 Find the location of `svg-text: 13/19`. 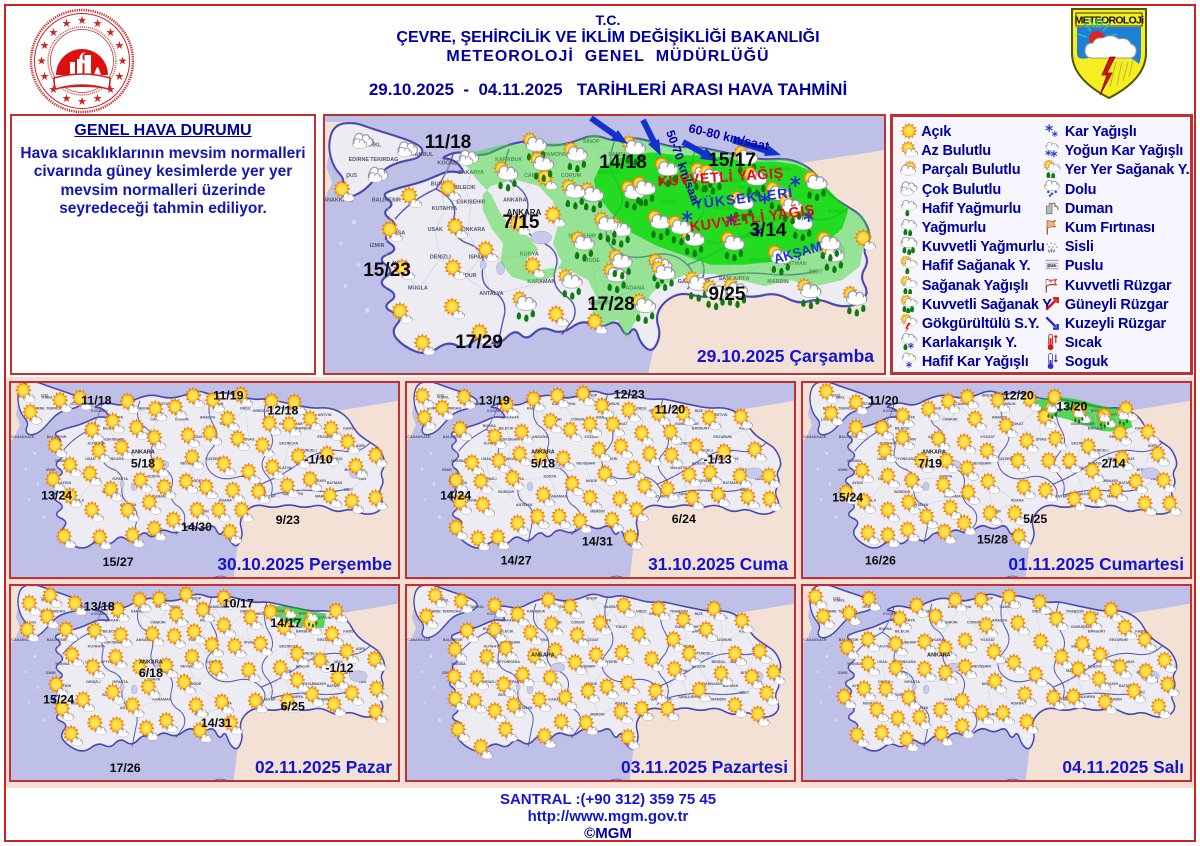

svg-text: 13/19 is located at coordinates (494, 401).